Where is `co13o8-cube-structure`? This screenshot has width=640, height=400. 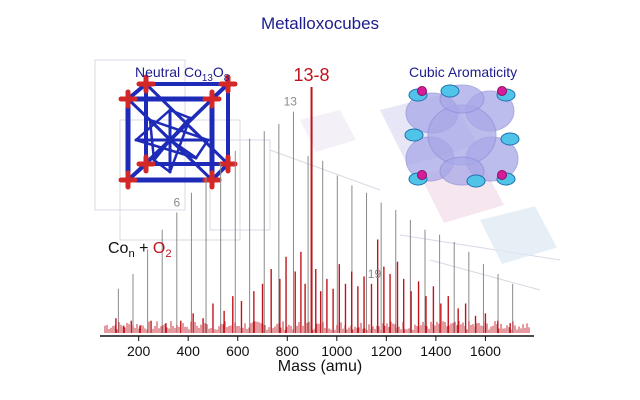
co13o8-cube-structure is located at coordinates (178, 132).